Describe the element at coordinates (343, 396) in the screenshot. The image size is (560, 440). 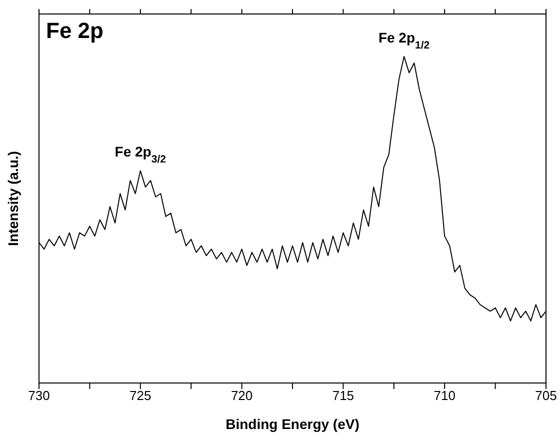
I see `x-tick-label: 715` at that location.